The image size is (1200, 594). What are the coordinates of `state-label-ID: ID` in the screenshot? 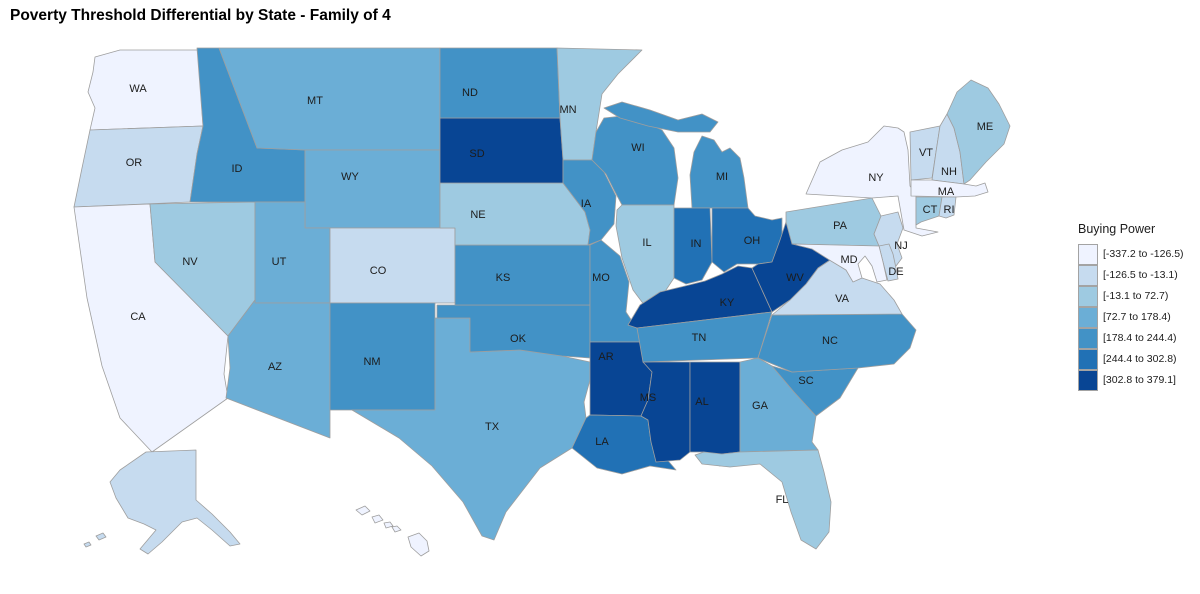 It's located at (237, 169).